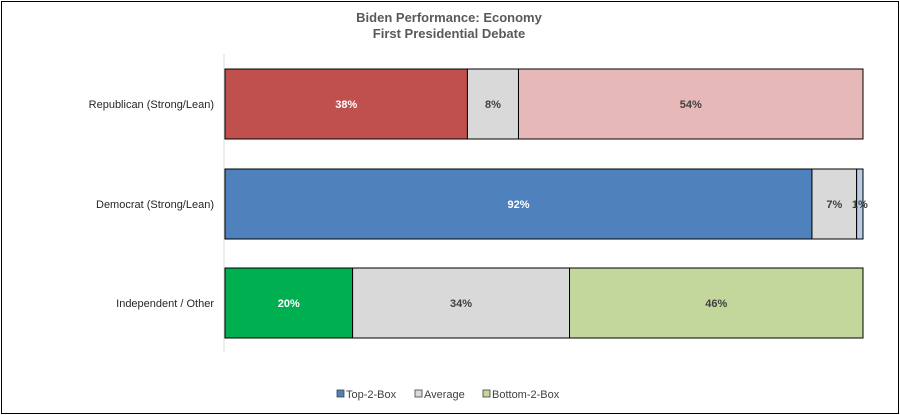  What do you see at coordinates (151, 105) in the screenshot?
I see `category-label: Republican (Strong/Lean)` at bounding box center [151, 105].